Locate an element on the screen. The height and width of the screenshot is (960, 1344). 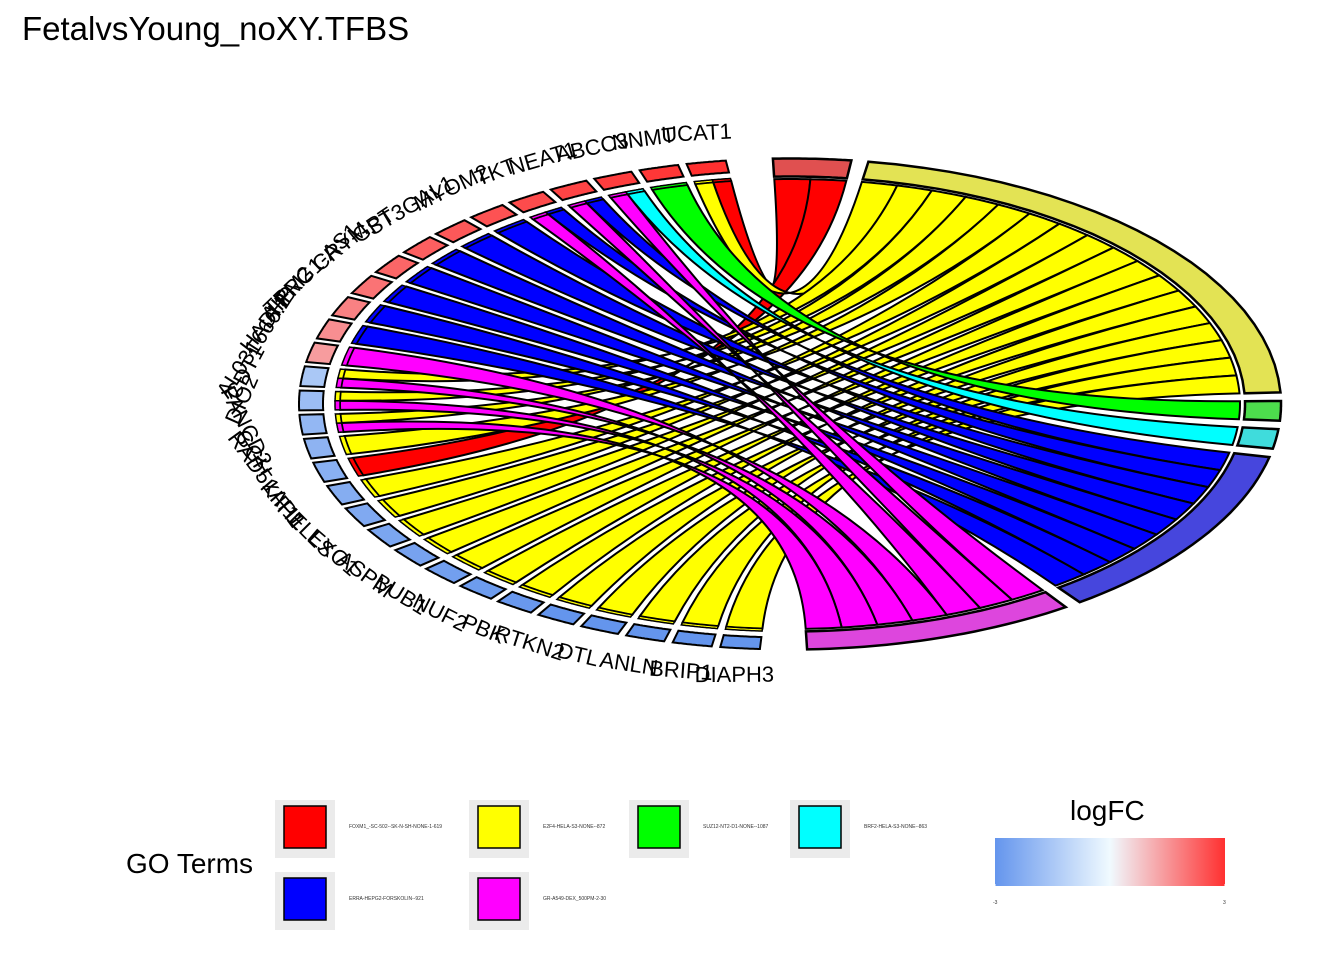
gene-label-diaph3: DIAPH3 is located at coordinates (735, 674).